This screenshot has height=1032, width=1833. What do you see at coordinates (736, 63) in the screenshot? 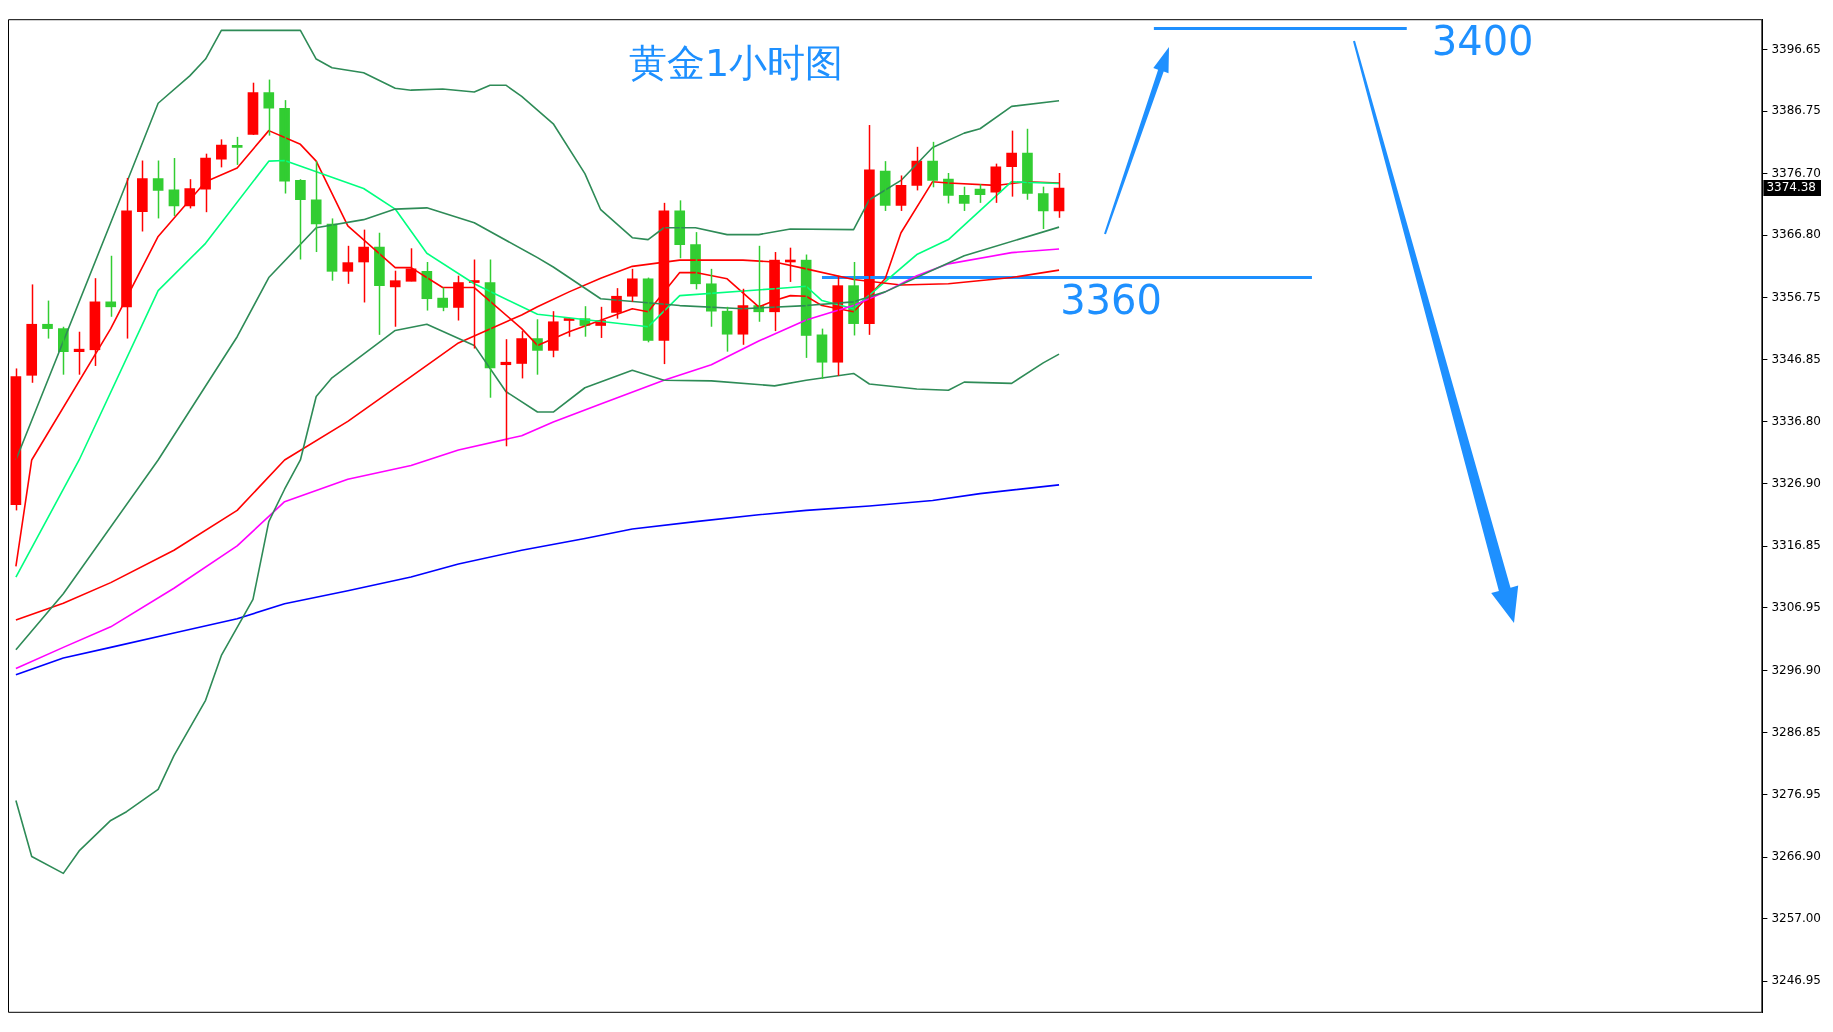
I see `text: 黄金1小时图` at bounding box center [736, 63].